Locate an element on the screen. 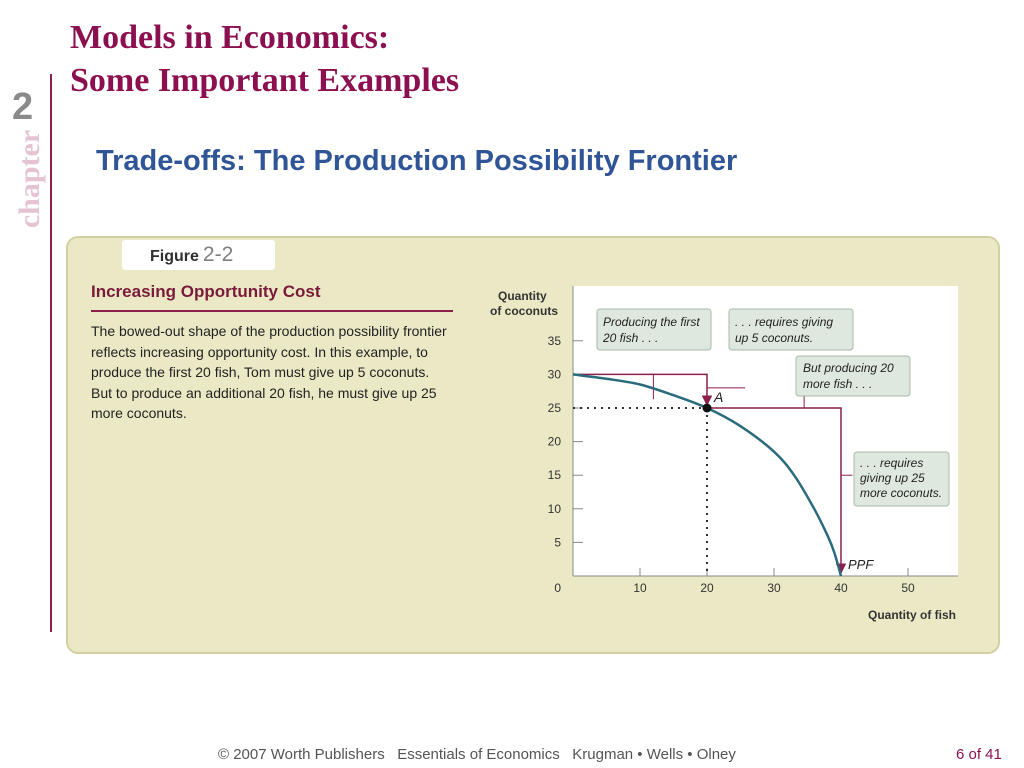  guide-lines is located at coordinates (713, 474).